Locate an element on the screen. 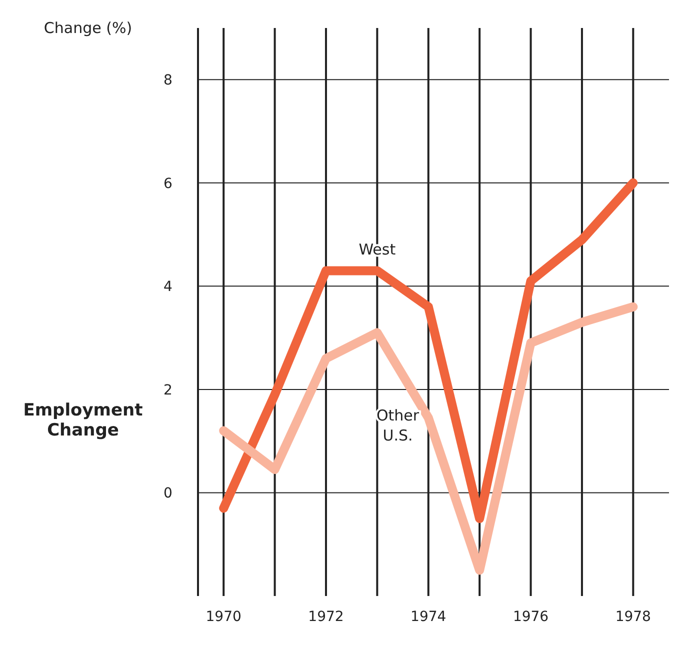  y-tick-label: 2 is located at coordinates (168, 390).